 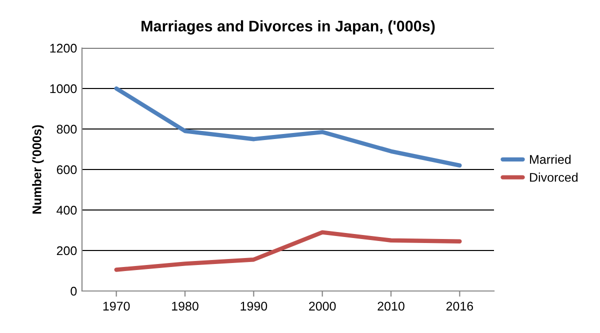 What do you see at coordinates (66, 169) in the screenshot?
I see `y-tick-label: 600` at bounding box center [66, 169].